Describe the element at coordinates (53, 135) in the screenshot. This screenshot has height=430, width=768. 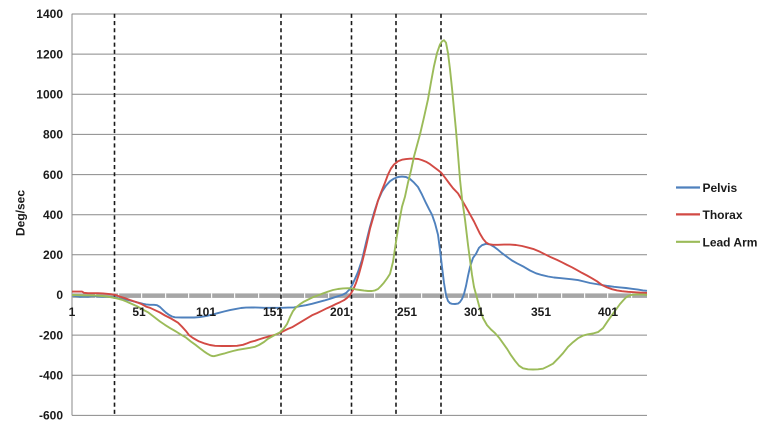
I see `svg-text: 800` at that location.